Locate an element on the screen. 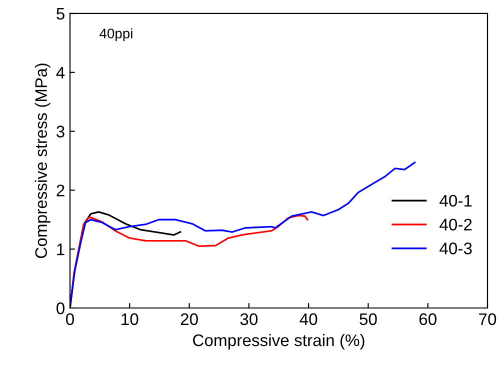  legend-label: 40-1 is located at coordinates (456, 200).